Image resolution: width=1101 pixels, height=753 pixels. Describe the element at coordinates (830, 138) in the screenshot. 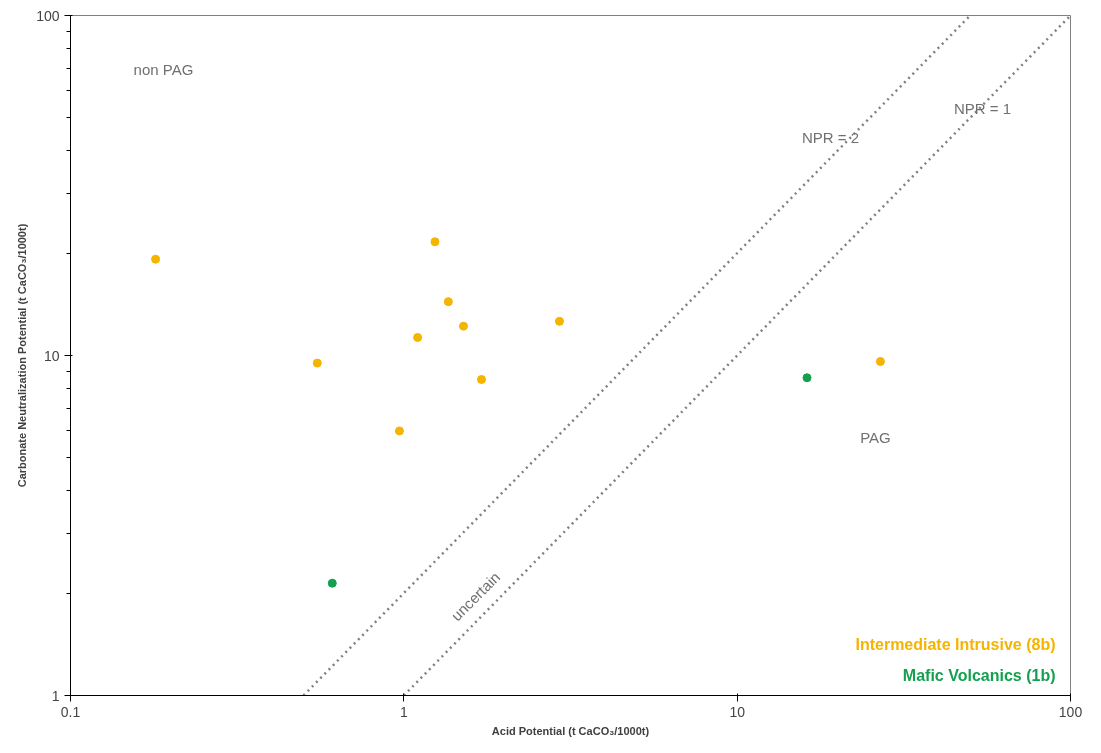

I see `annotation: NPR = 2` at that location.